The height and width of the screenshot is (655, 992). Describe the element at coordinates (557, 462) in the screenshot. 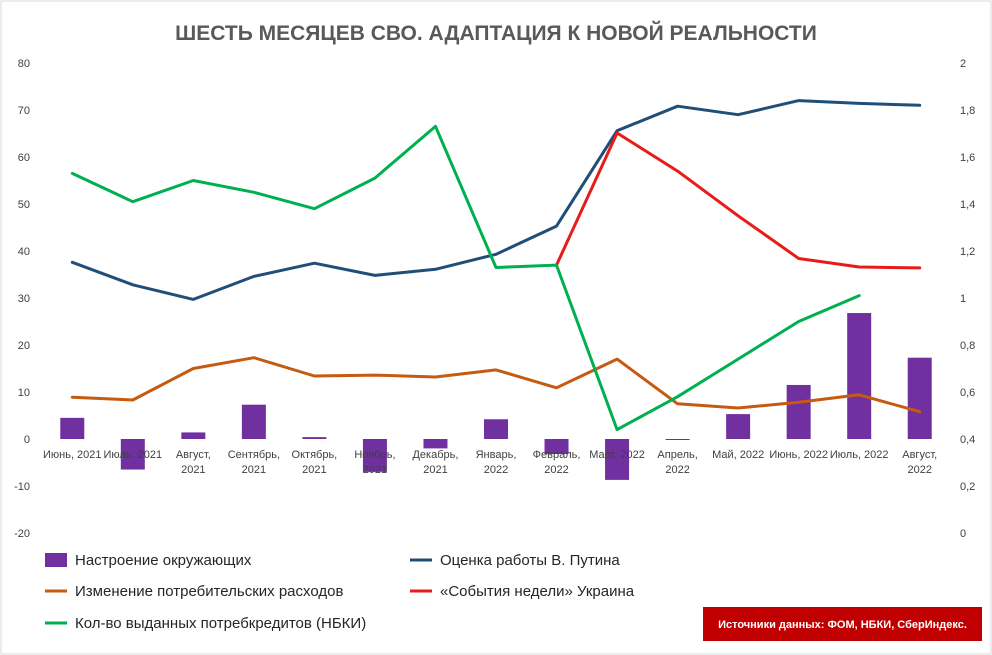

I see `x-tick-label: Февраль, 2022` at that location.